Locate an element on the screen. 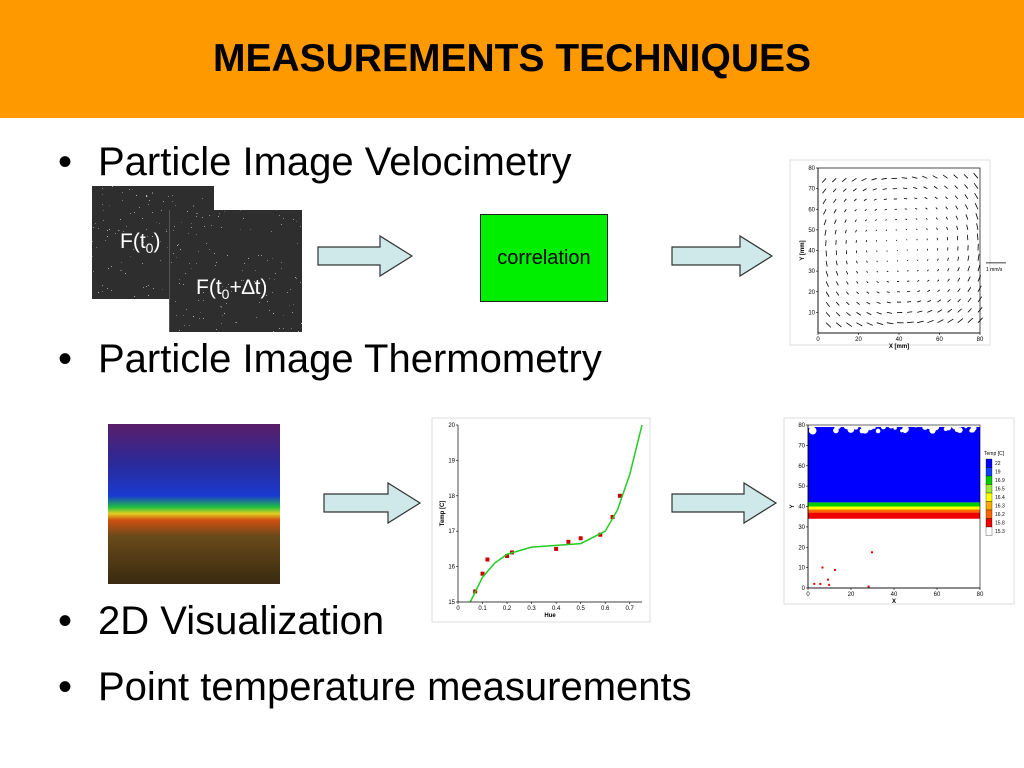 The height and width of the screenshot is (768, 1024). fit-line is located at coordinates (556, 513).